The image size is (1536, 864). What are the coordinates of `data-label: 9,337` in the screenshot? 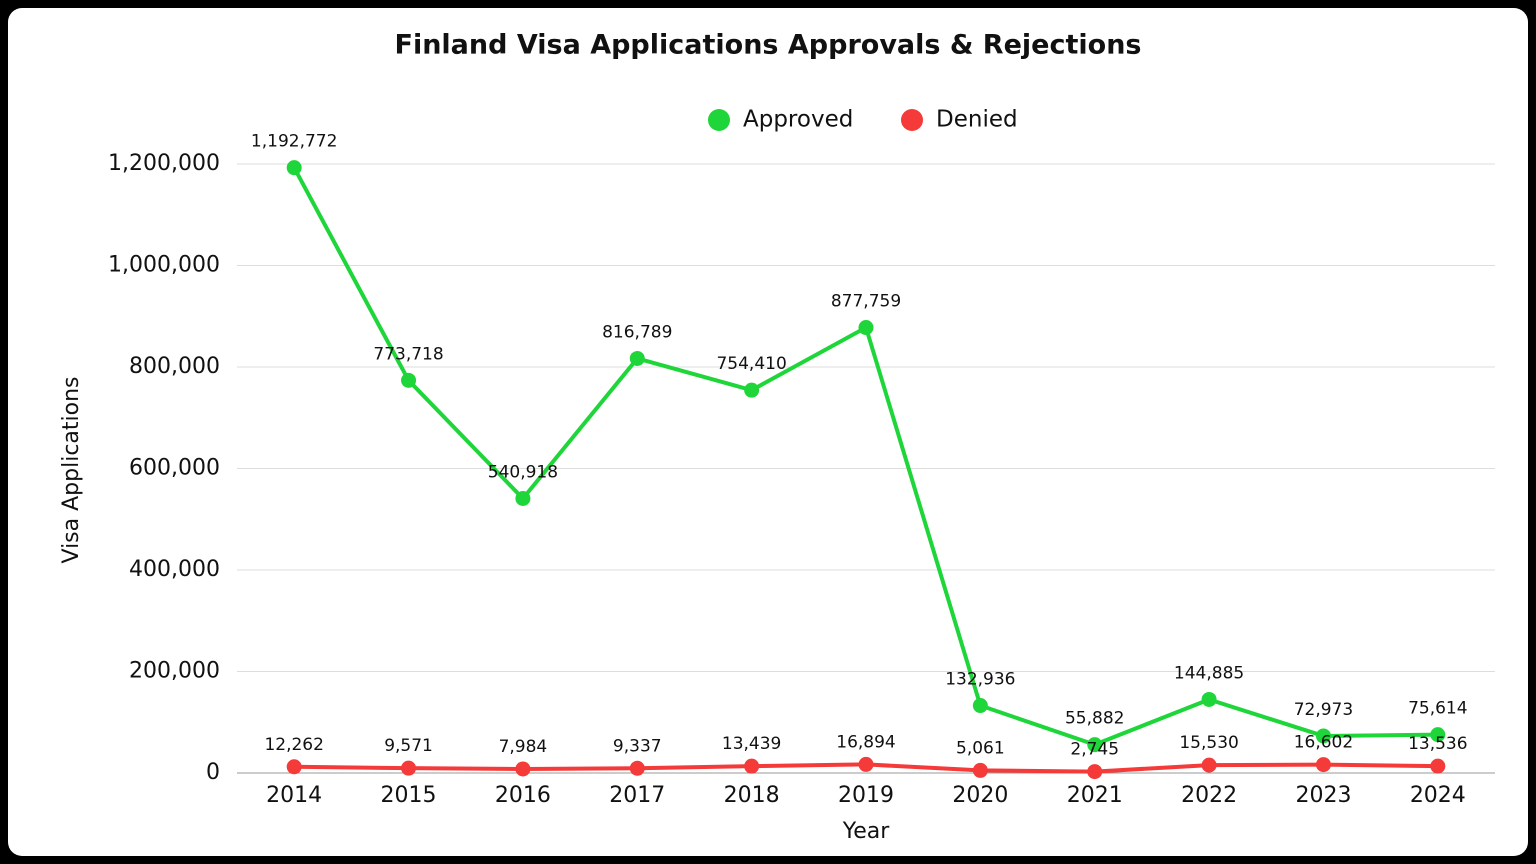 It's located at (637, 746).